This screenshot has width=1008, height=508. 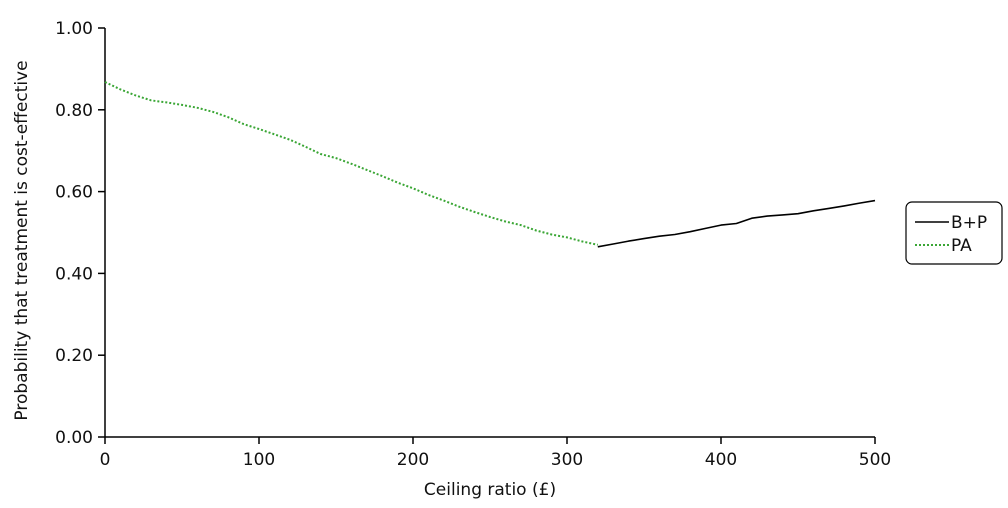 What do you see at coordinates (969, 223) in the screenshot?
I see `legend-label-b-p: B+P` at bounding box center [969, 223].